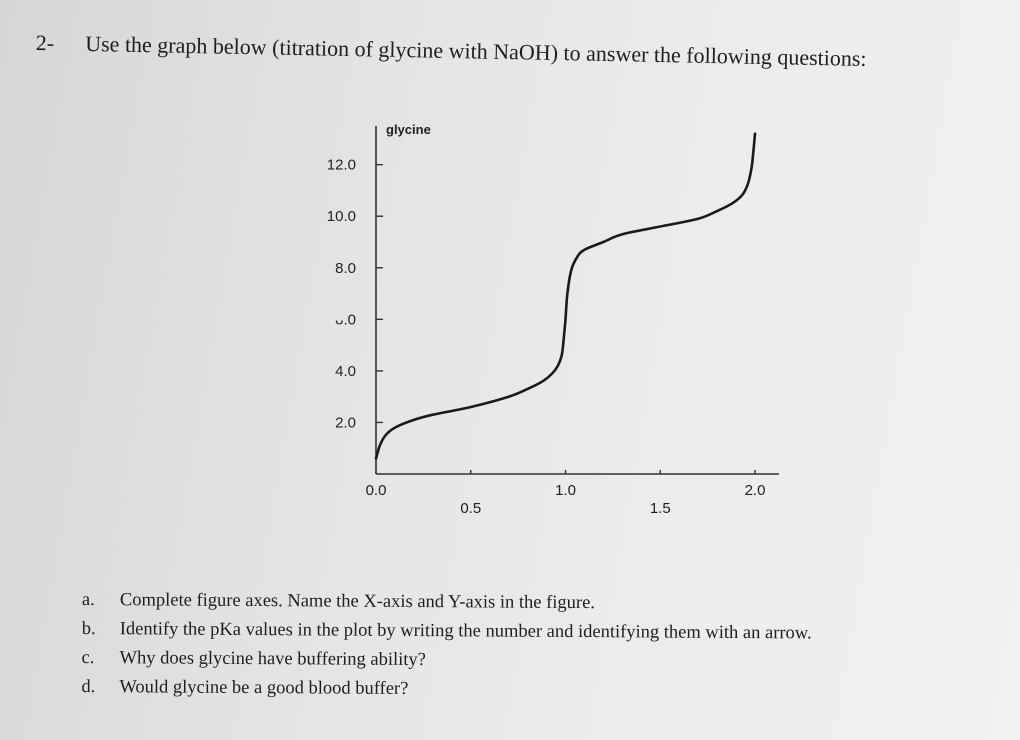  What do you see at coordinates (88, 629) in the screenshot?
I see `item-letter: b.` at bounding box center [88, 629].